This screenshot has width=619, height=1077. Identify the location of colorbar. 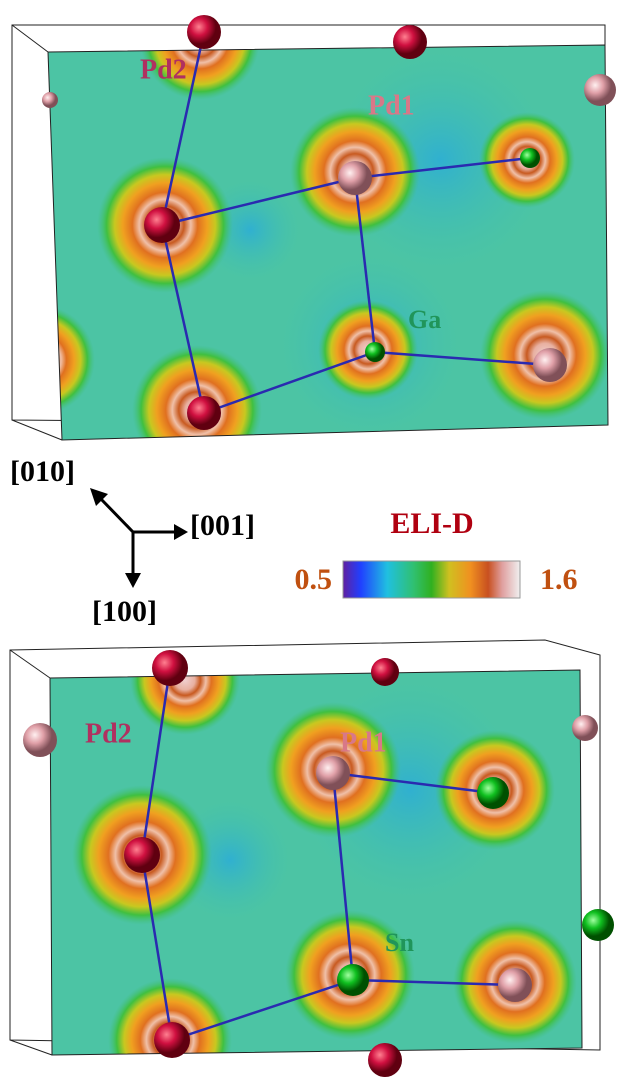
(431, 579).